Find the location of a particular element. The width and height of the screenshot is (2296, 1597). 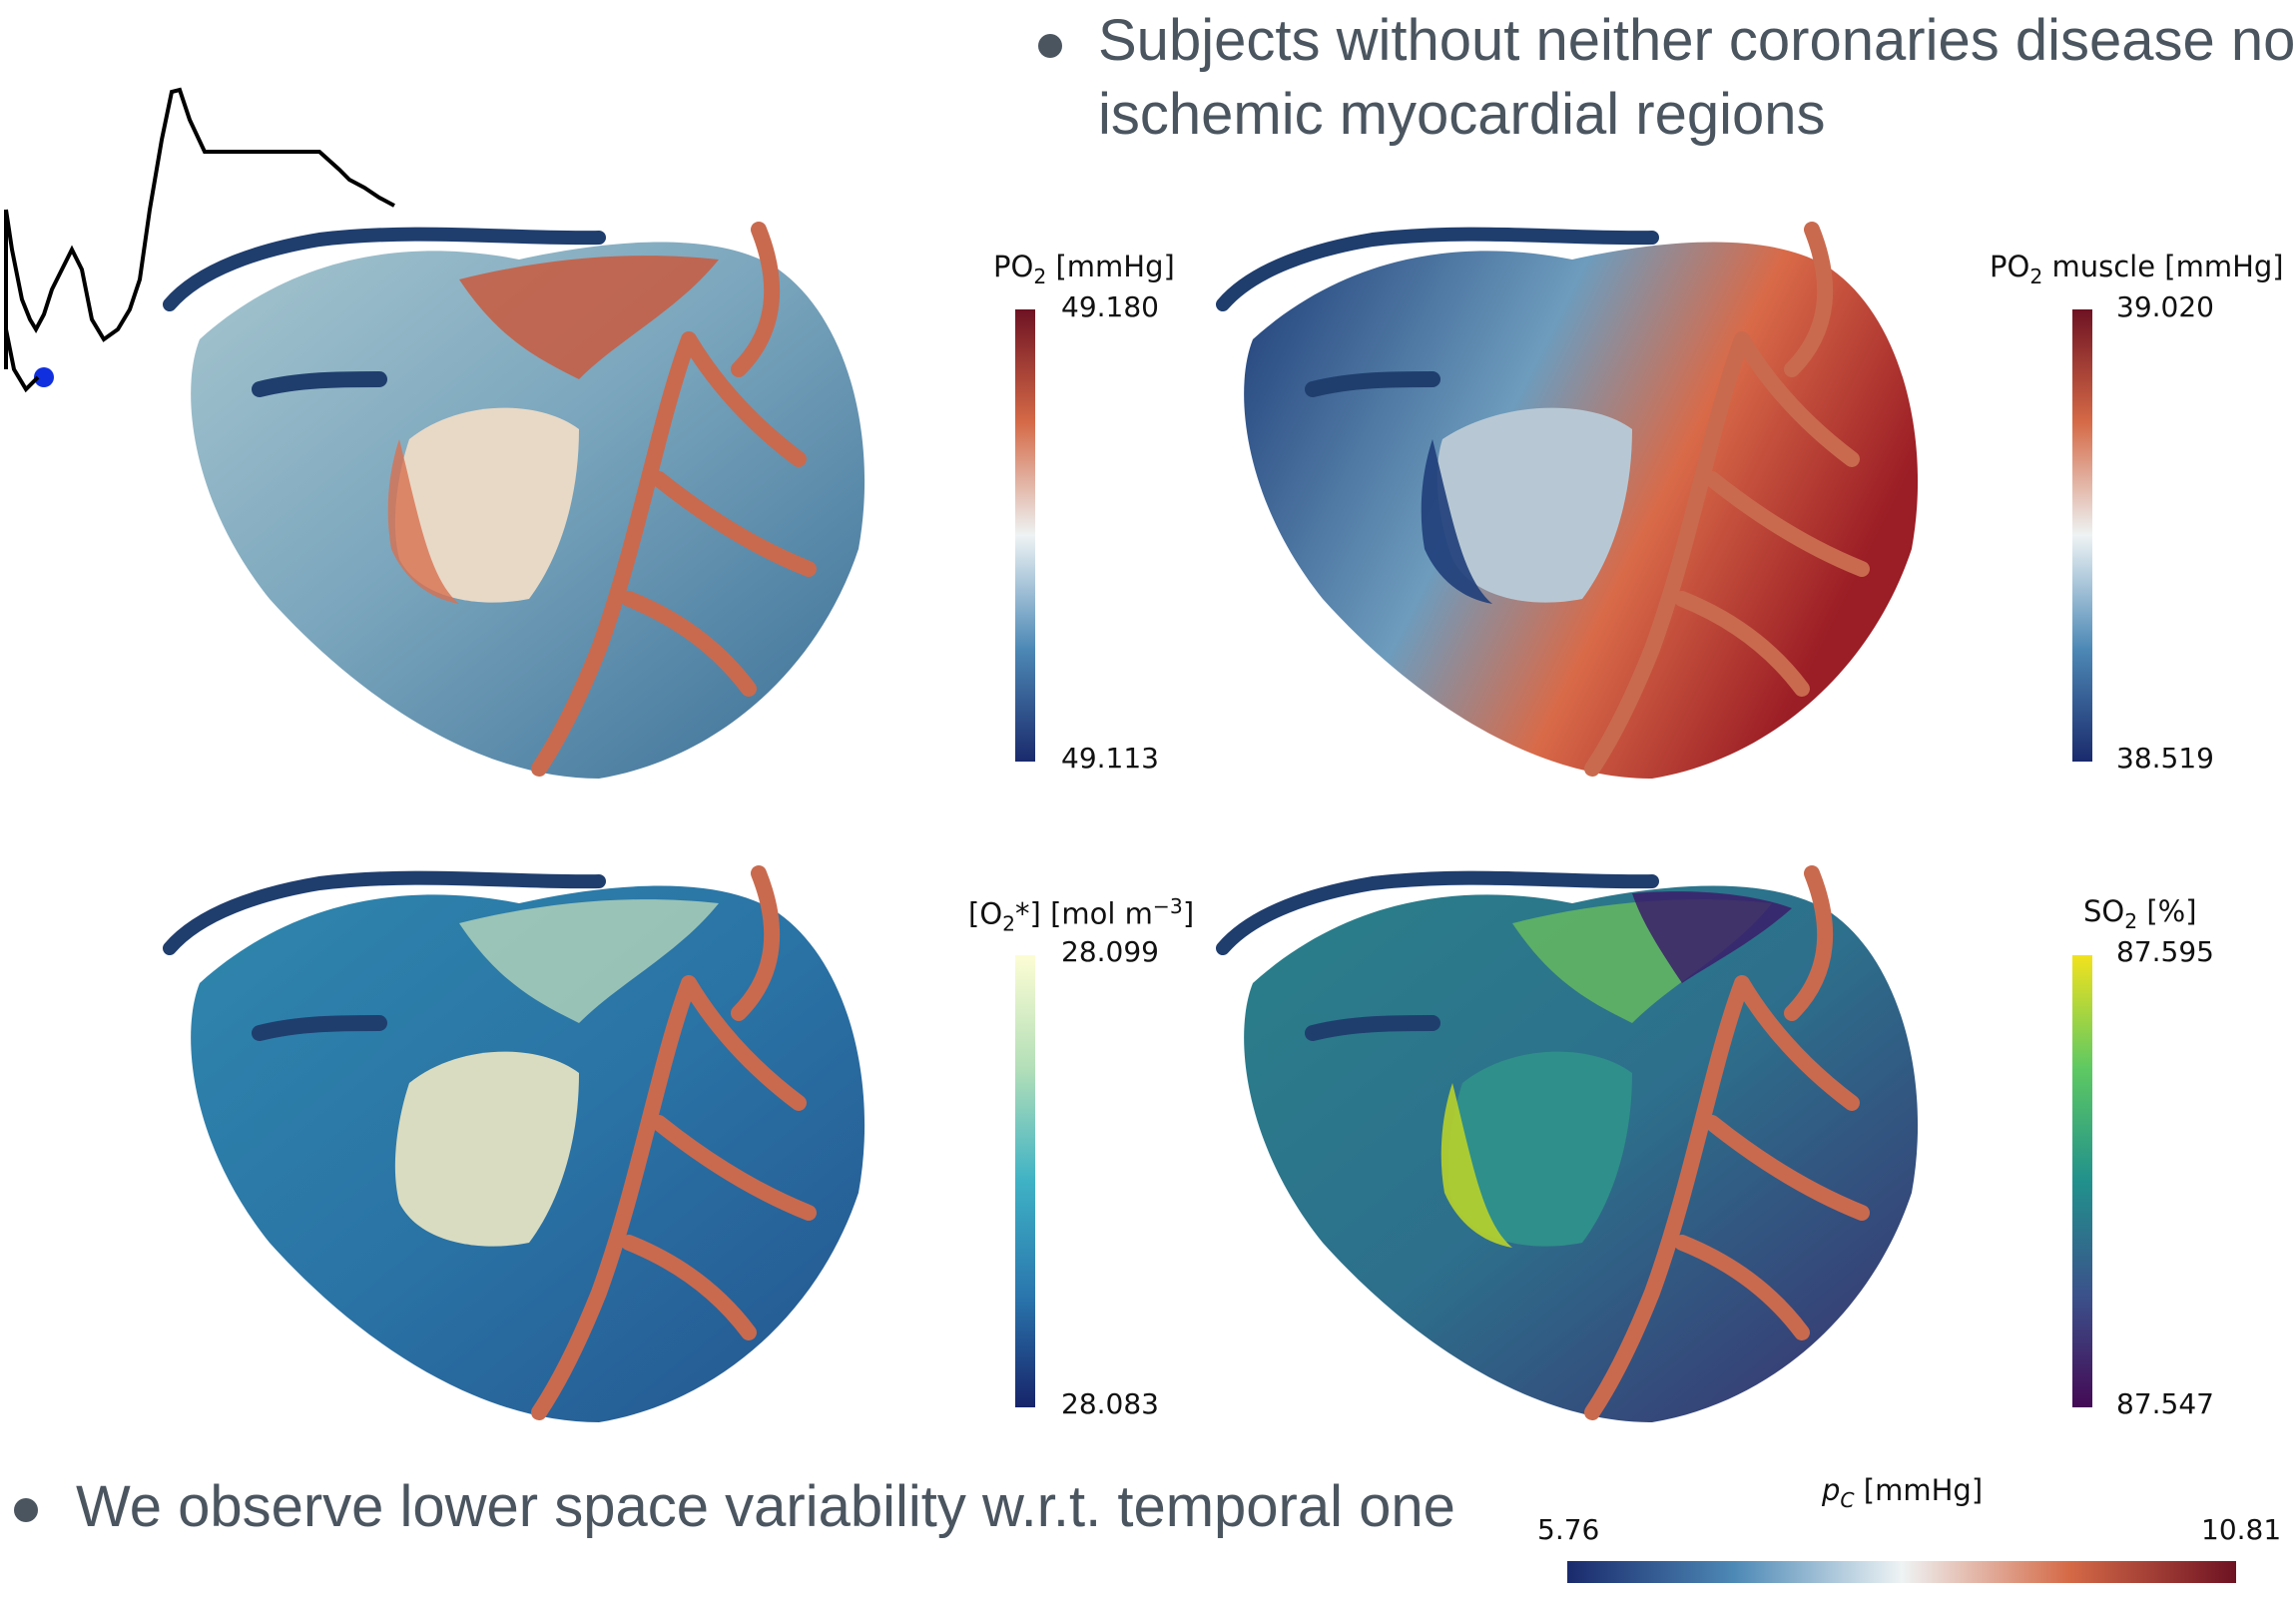

colorbar-so2 is located at coordinates (2082, 1181).